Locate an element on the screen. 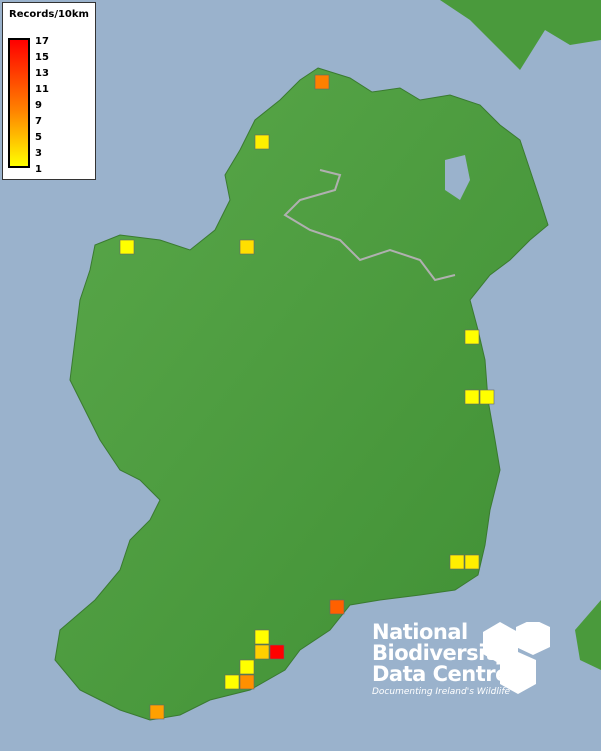  logo-tagline: Documenting Ireland's Wildlife is located at coordinates (441, 692).